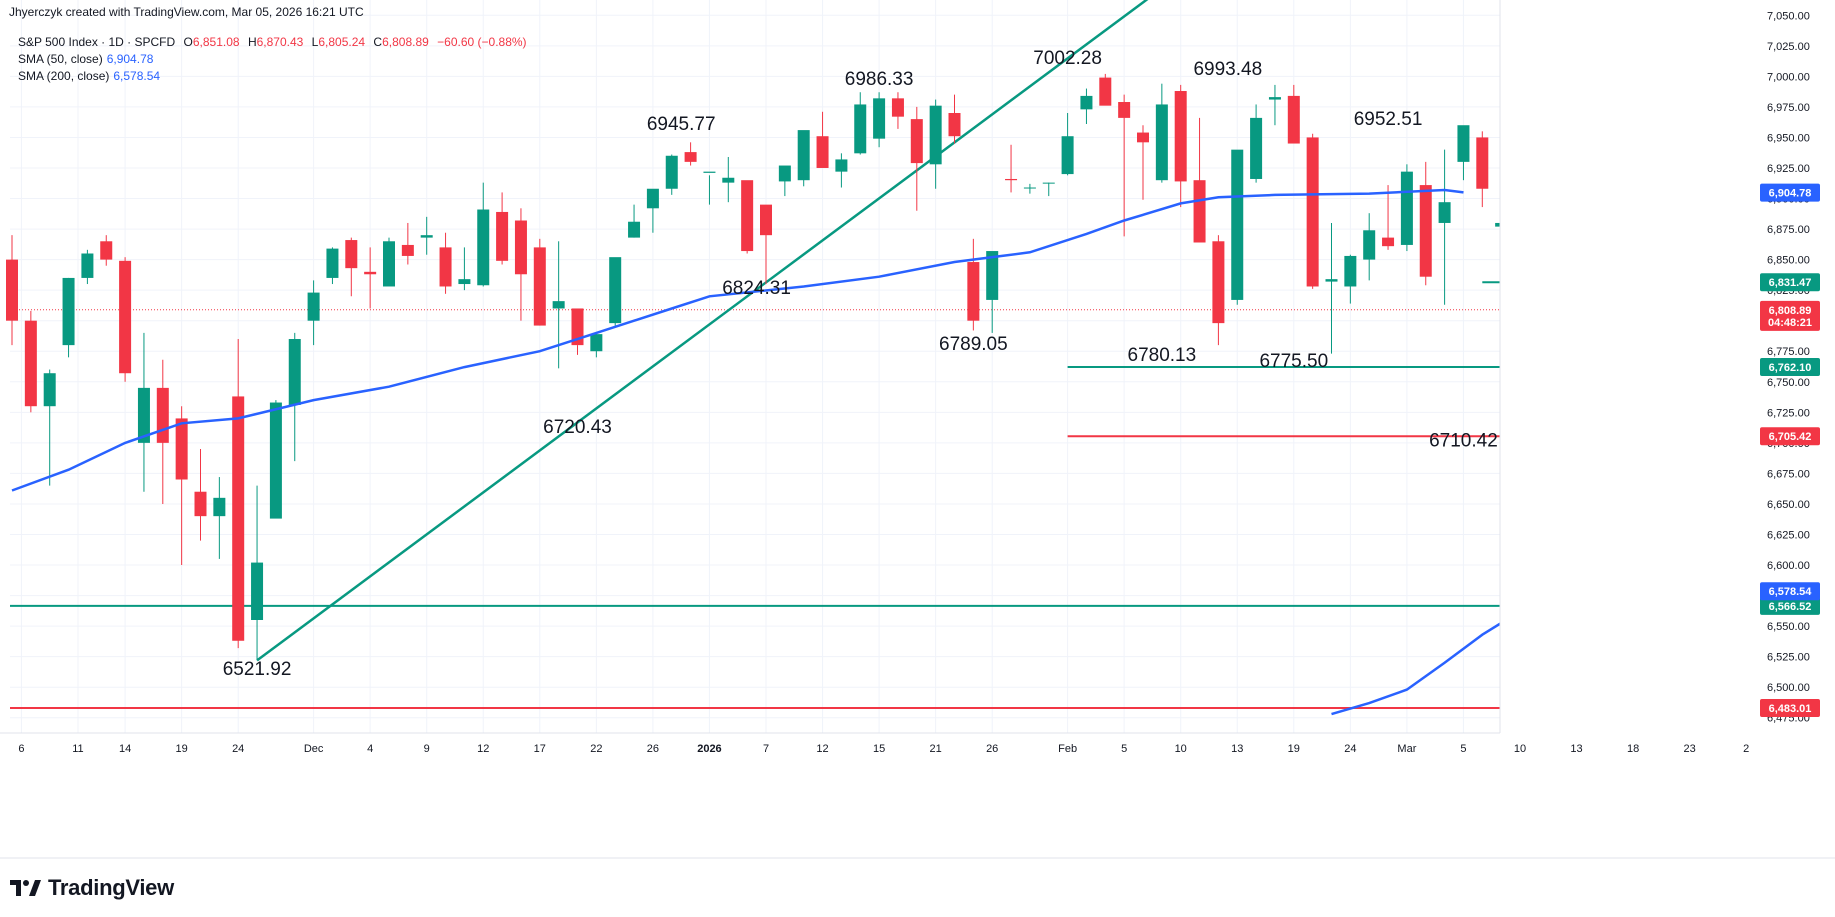  I want to click on legend-symbol: S&P 500 Index · 1D · SPCFD, so click(97, 42).